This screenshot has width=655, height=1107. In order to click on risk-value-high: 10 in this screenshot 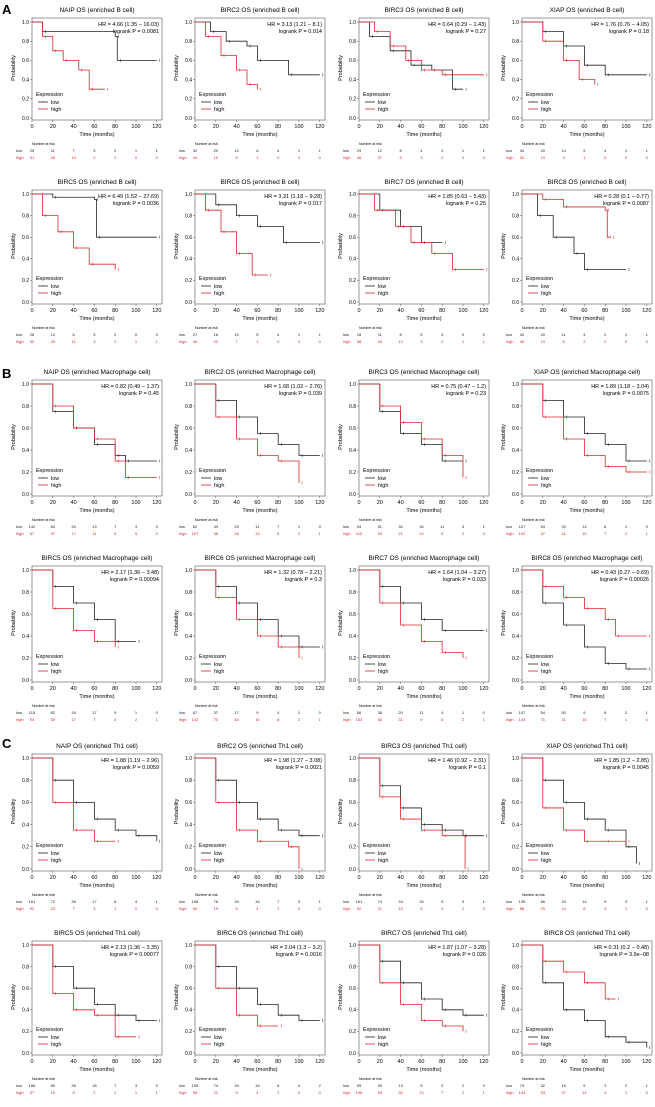, I will do `click(400, 908)`.